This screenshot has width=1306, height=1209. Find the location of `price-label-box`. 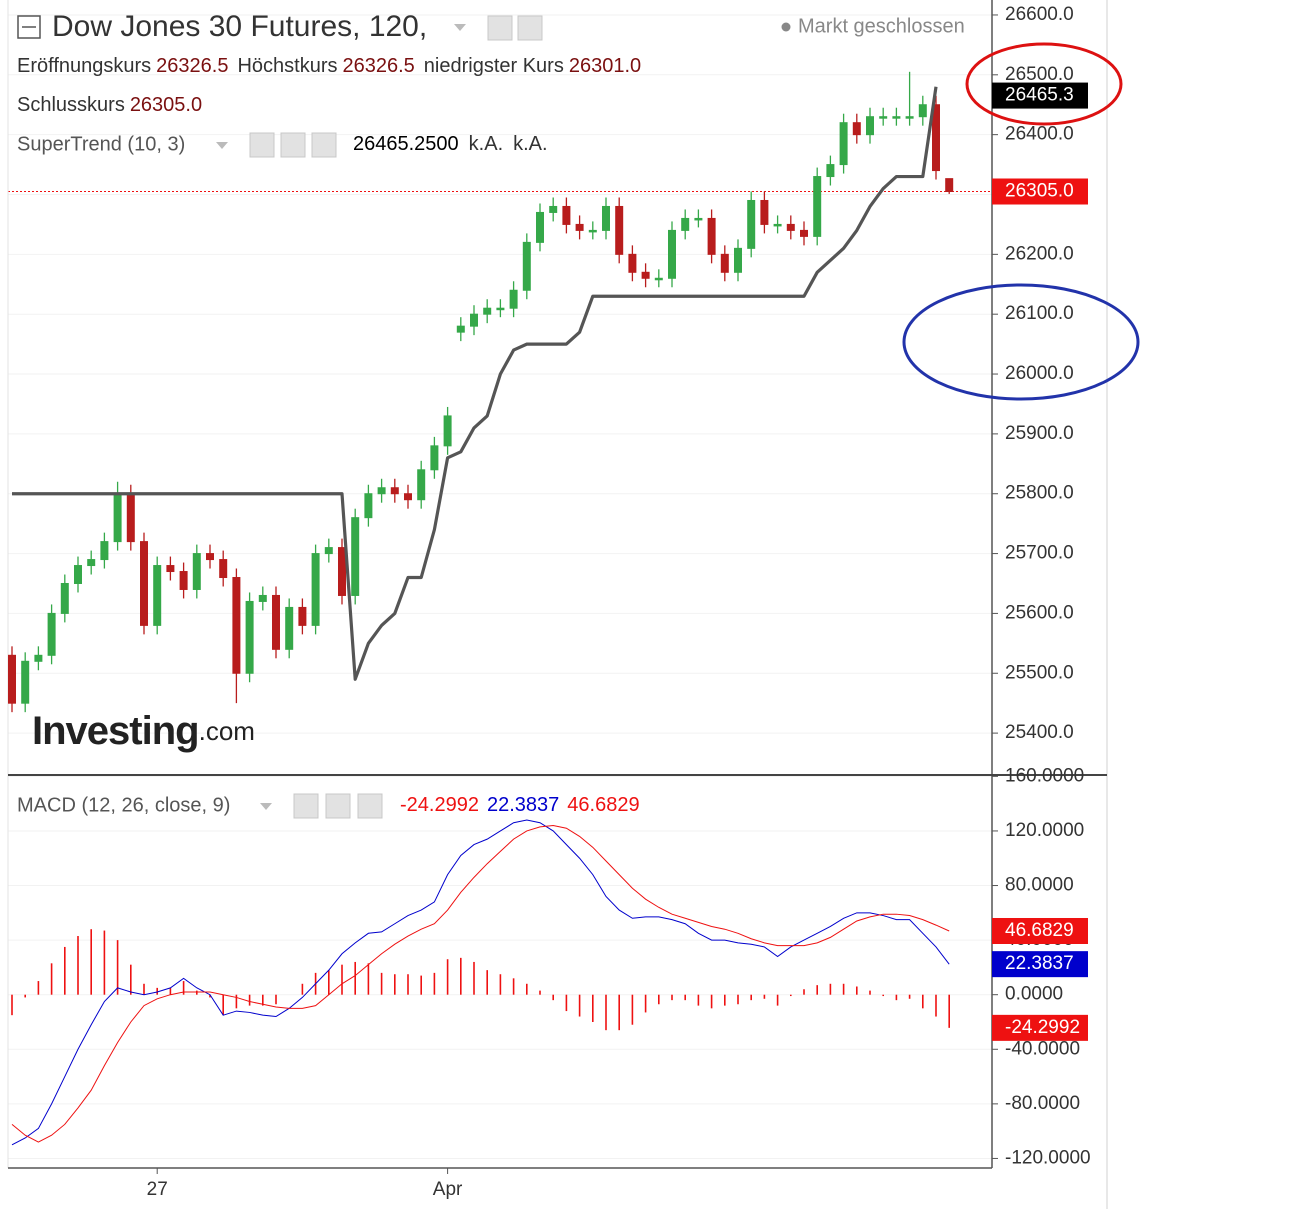

price-label-box is located at coordinates (1040, 95).